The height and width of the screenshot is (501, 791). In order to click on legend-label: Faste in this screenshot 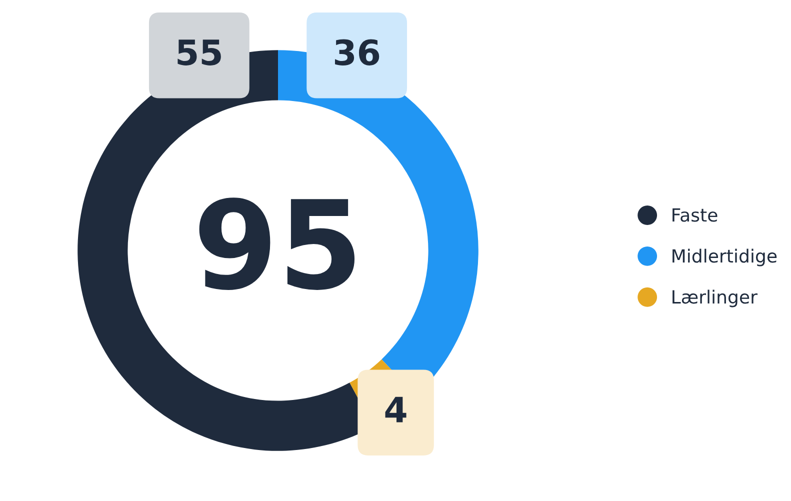, I will do `click(695, 215)`.